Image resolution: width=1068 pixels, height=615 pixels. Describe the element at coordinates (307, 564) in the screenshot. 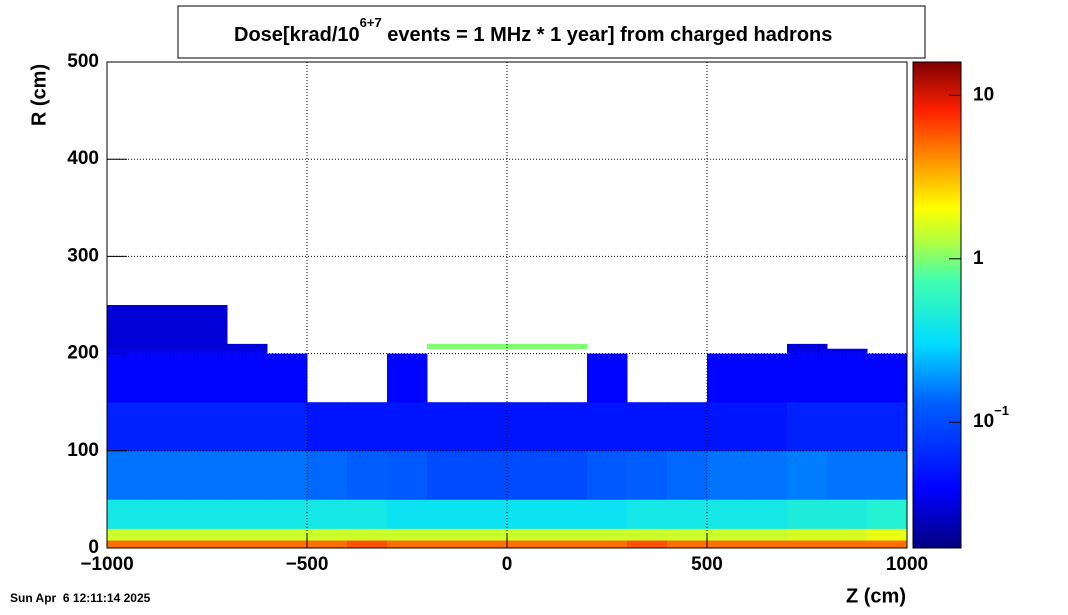

I see `x-tick-label: −500` at that location.